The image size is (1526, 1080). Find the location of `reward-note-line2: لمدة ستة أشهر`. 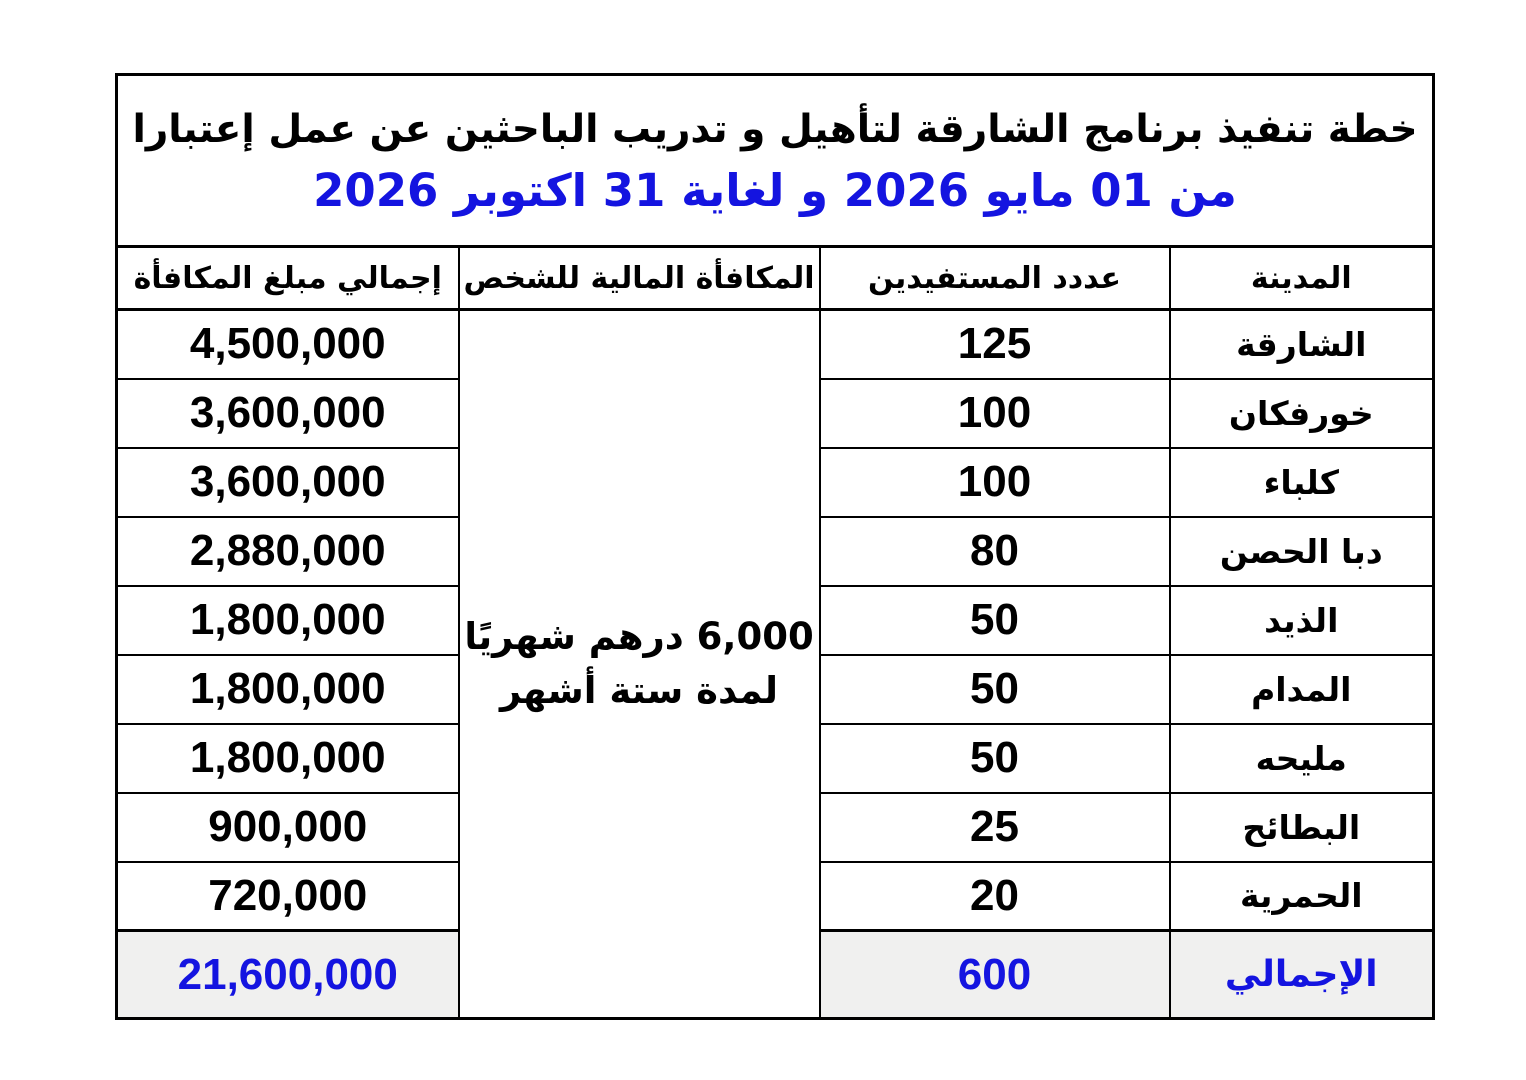

reward-note-line2: لمدة ستة أشهر is located at coordinates (639, 690).